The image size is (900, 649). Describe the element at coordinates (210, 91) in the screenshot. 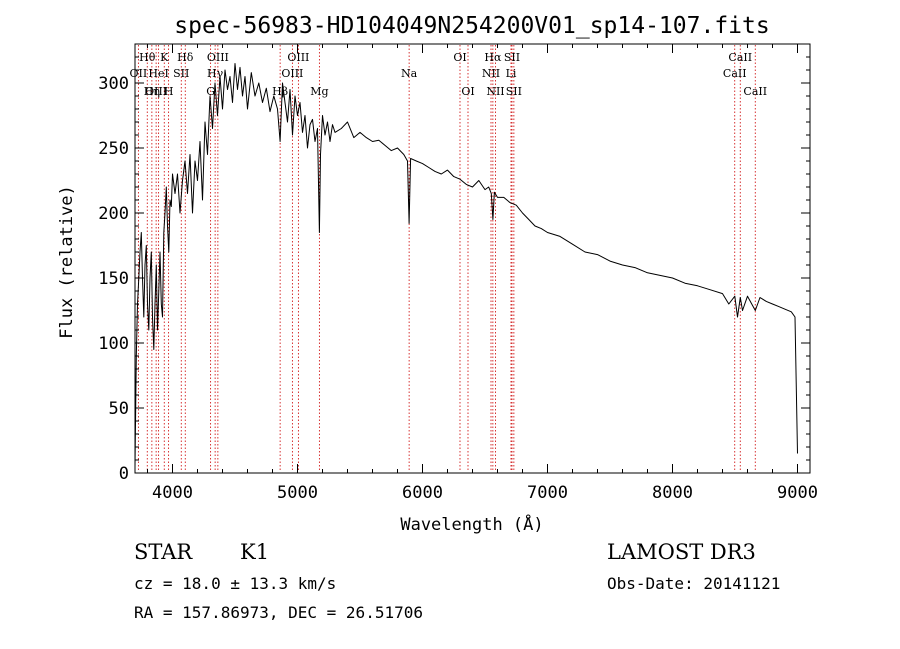

I see `spectral-line-label: G` at that location.